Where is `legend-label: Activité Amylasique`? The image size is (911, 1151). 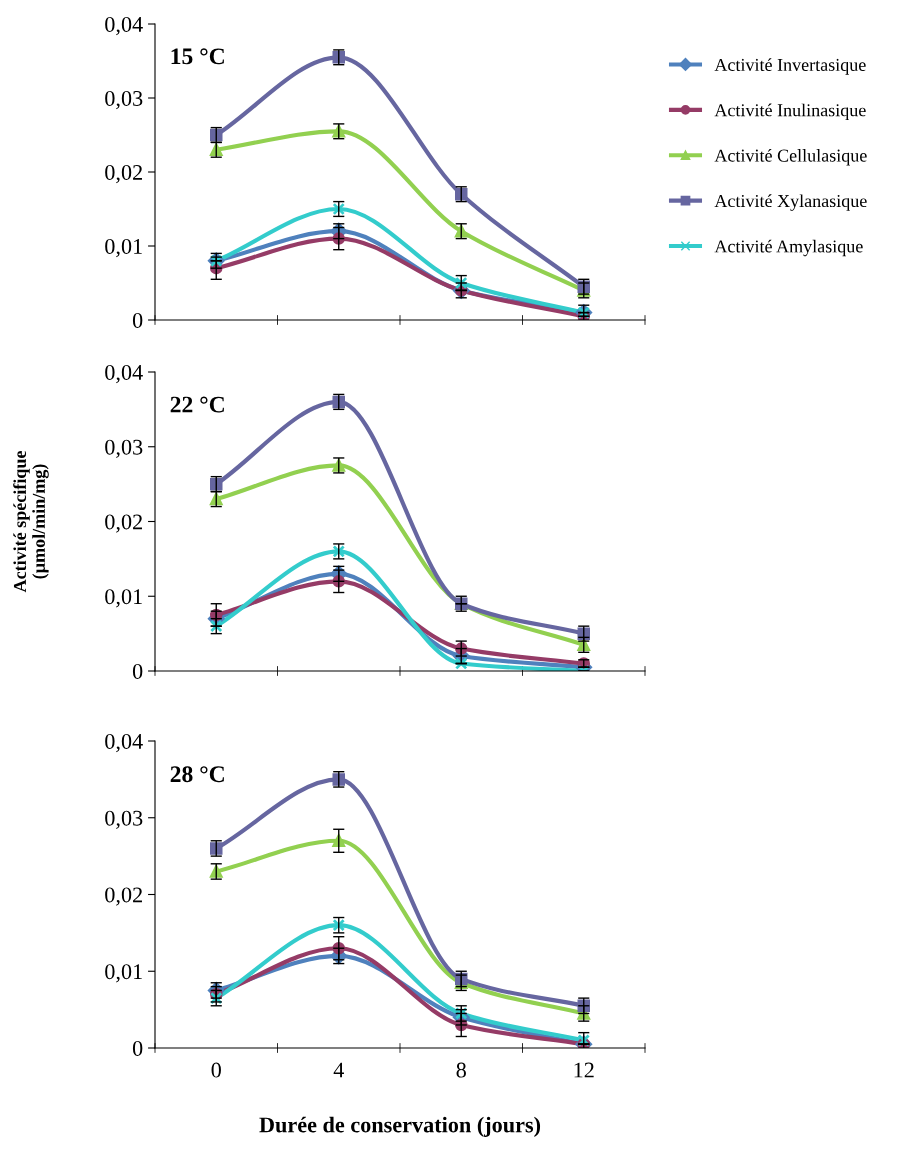
legend-label: Activité Amylasique is located at coordinates (788, 248).